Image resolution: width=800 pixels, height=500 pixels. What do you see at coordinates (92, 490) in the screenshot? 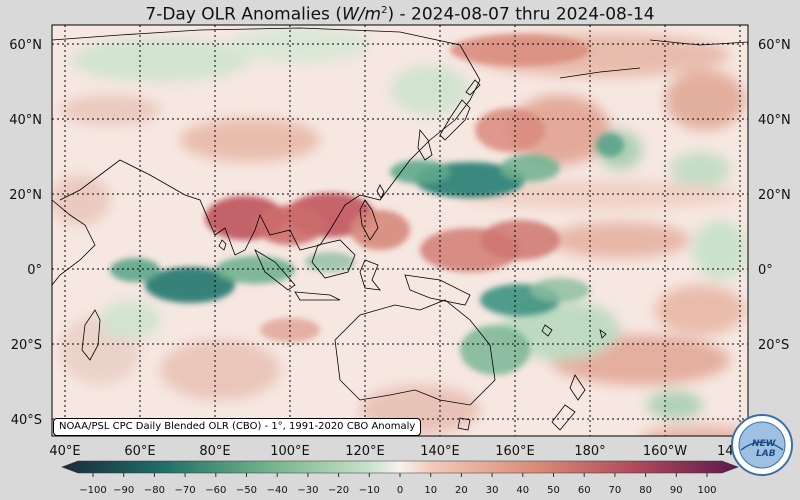
I see `colorbar-tick-label: −100` at bounding box center [92, 490].